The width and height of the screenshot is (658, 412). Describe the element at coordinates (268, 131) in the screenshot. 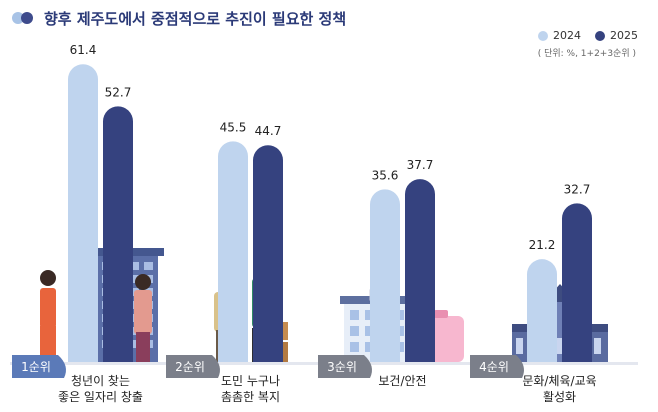

I see `data-label-2025-1: 44.7` at that location.